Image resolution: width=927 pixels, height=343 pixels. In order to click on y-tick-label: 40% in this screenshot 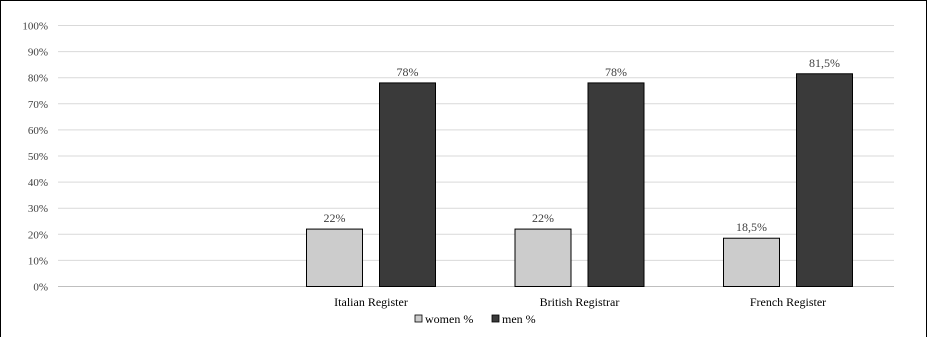, I will do `click(38, 183)`.